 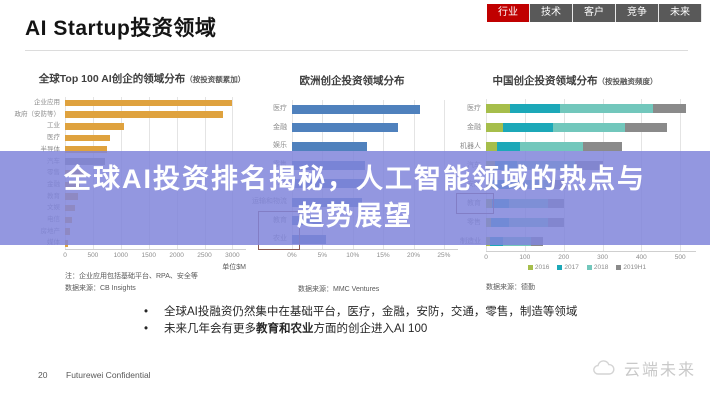 What do you see at coordinates (444, 255) in the screenshot?
I see `x-tick-label: 25%` at bounding box center [444, 255].